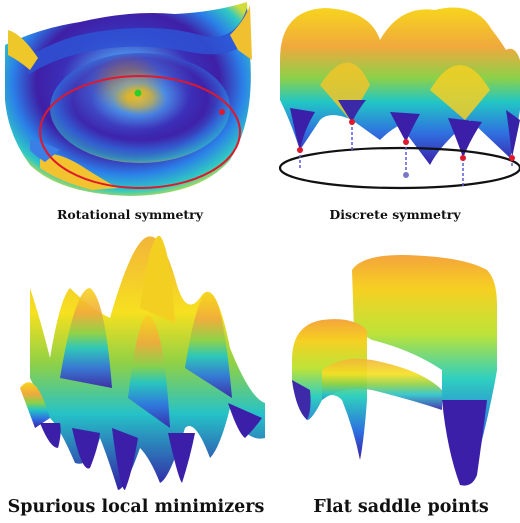 Image resolution: width=520 pixels, height=523 pixels. Describe the element at coordinates (136, 507) in the screenshot. I see `caption-spurious-local-minimizers: Spurious local minimizers` at that location.